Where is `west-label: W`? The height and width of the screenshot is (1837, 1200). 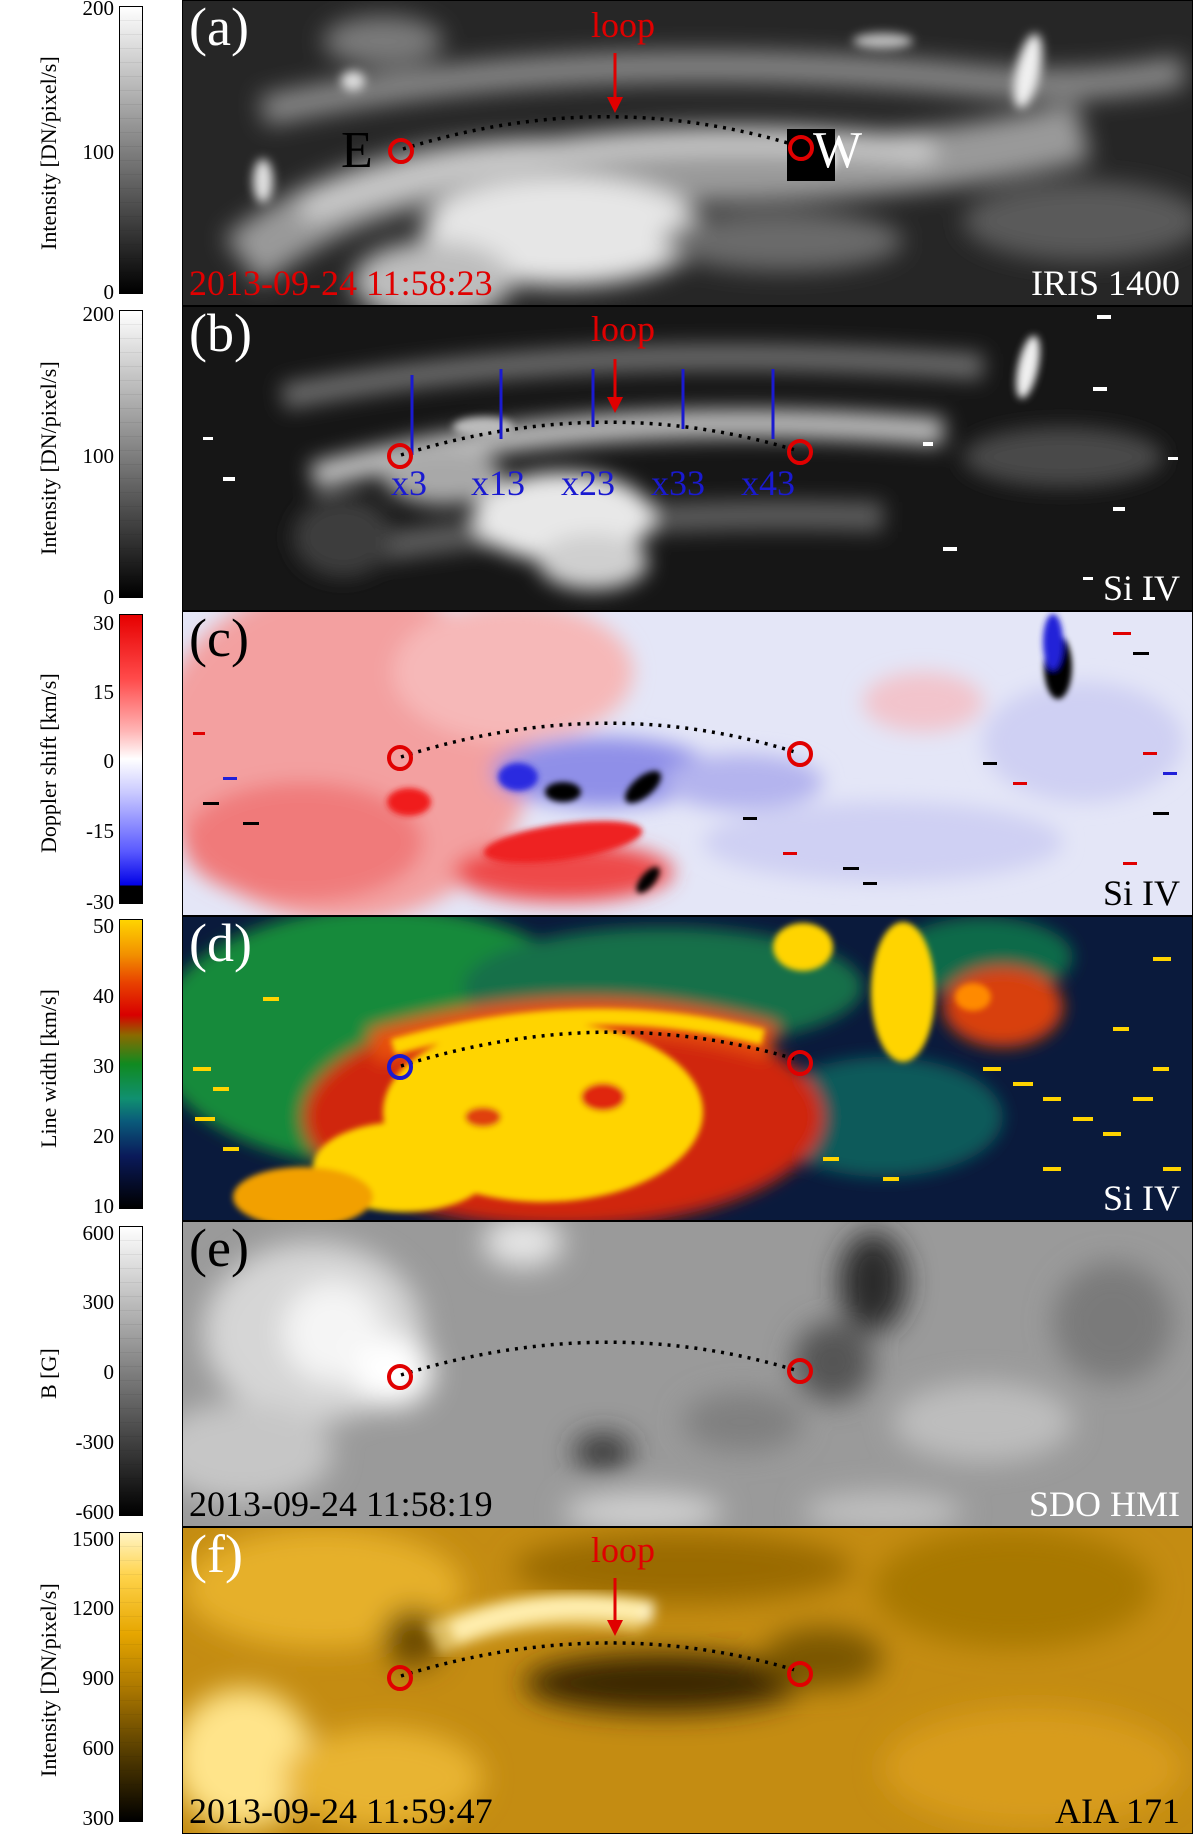 west-label: W is located at coordinates (838, 150).